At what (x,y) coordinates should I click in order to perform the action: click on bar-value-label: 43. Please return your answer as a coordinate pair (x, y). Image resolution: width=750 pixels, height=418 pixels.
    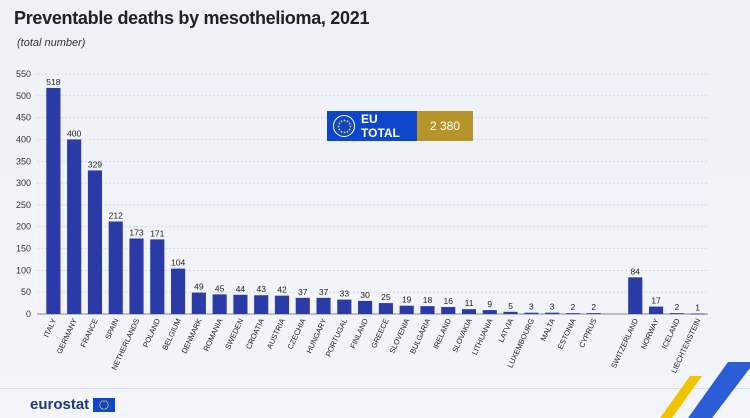
    Looking at the image, I should click on (261, 289).